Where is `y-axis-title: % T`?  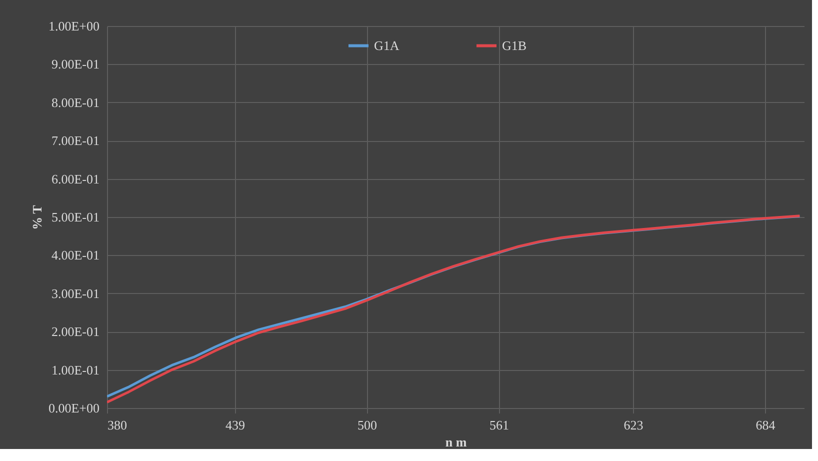
y-axis-title: % T is located at coordinates (36, 217).